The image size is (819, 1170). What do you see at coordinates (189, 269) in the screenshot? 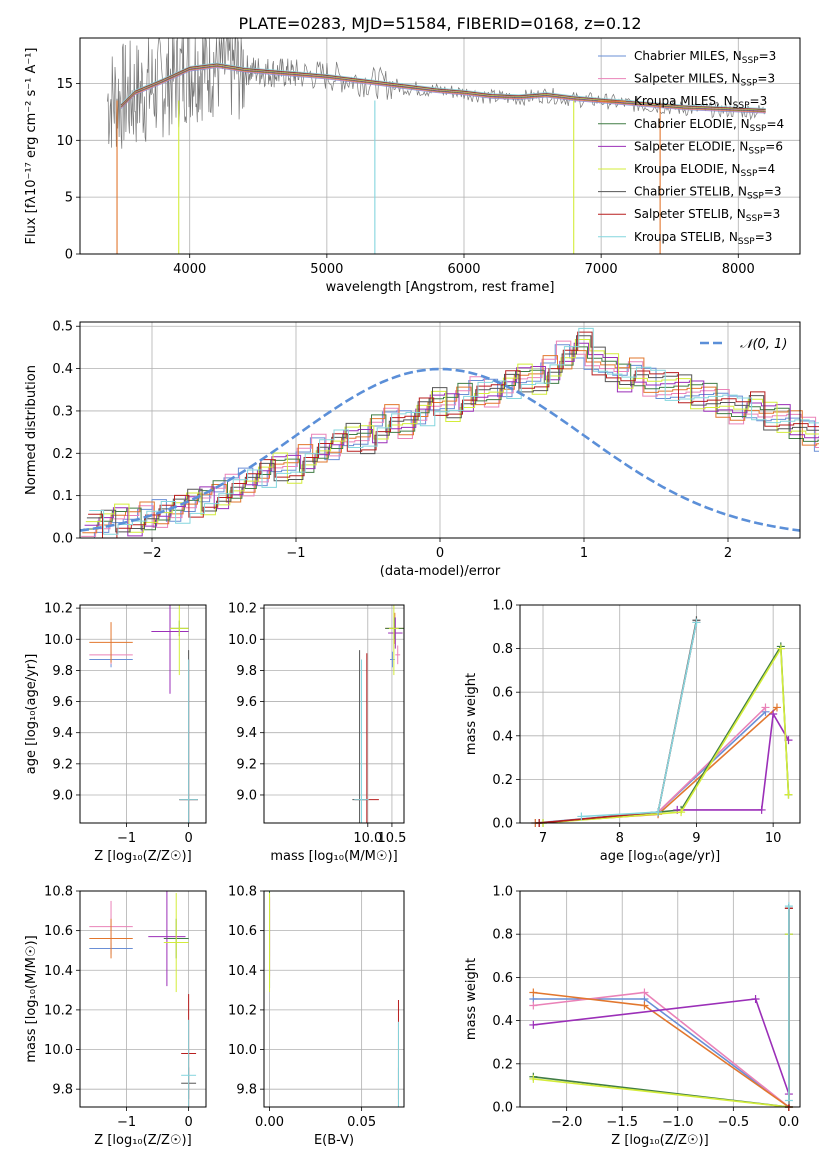
I see `x-tick-label: 4000` at bounding box center [189, 269].